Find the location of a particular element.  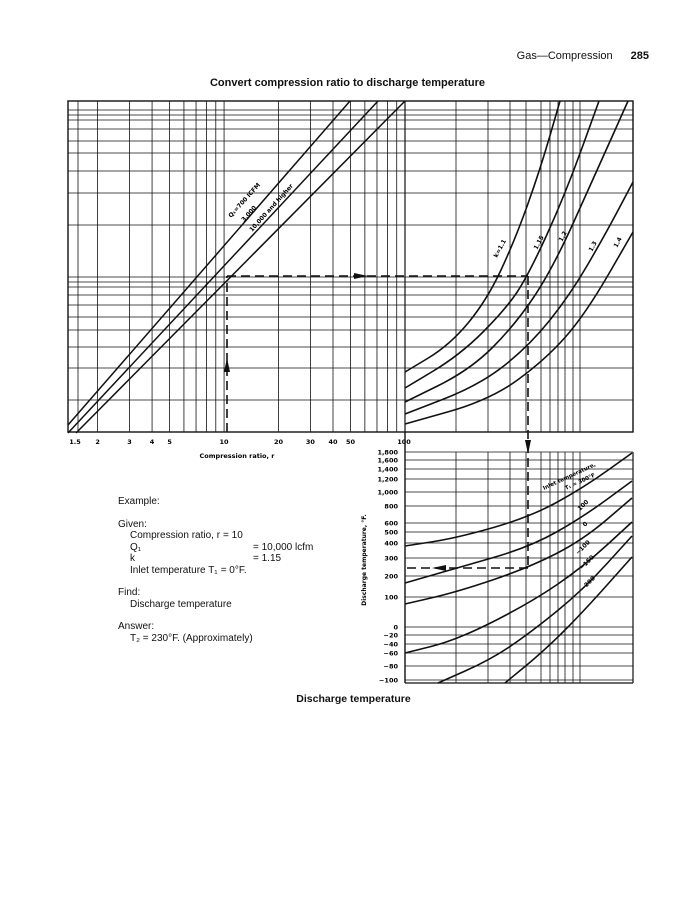

k-series-label: k=1.1 is located at coordinates (500, 248).